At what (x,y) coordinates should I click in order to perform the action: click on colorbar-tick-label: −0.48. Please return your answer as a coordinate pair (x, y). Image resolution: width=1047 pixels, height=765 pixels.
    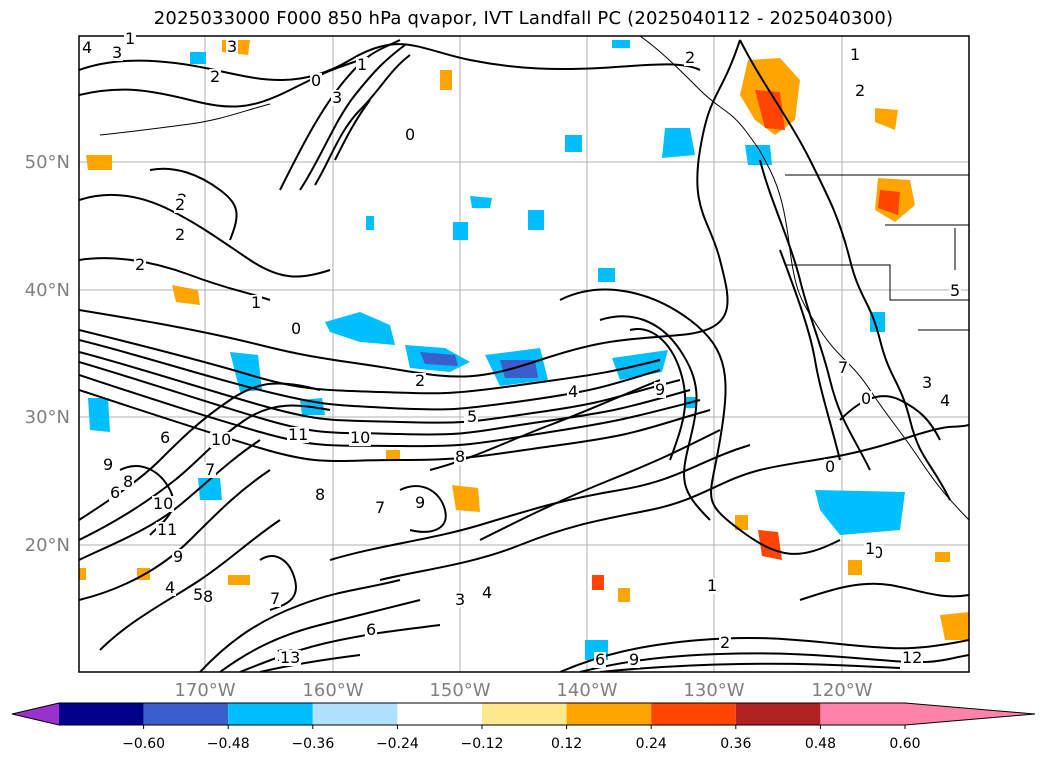
    Looking at the image, I should click on (228, 744).